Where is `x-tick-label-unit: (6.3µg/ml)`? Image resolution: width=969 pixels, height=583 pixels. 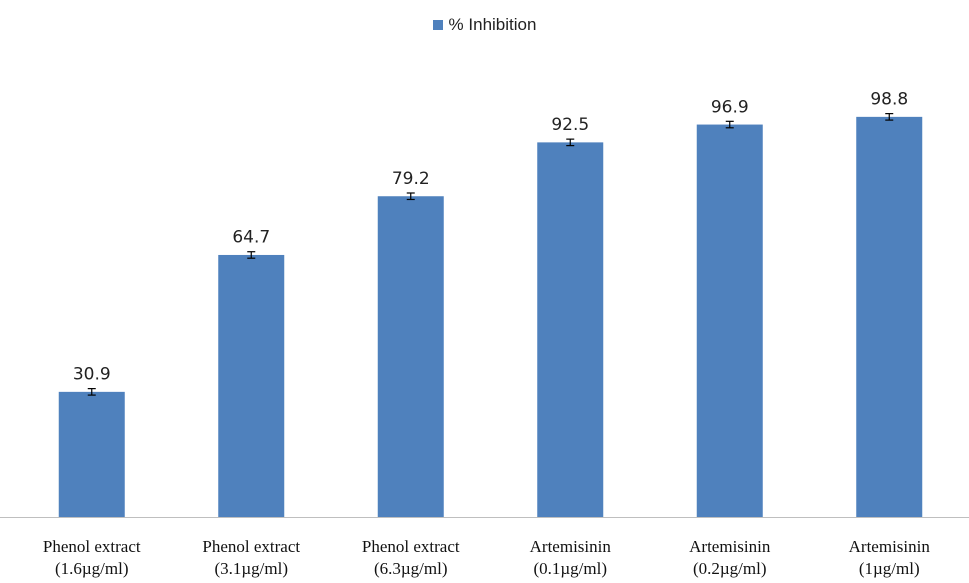 x-tick-label-unit: (6.3µg/ml) is located at coordinates (411, 568).